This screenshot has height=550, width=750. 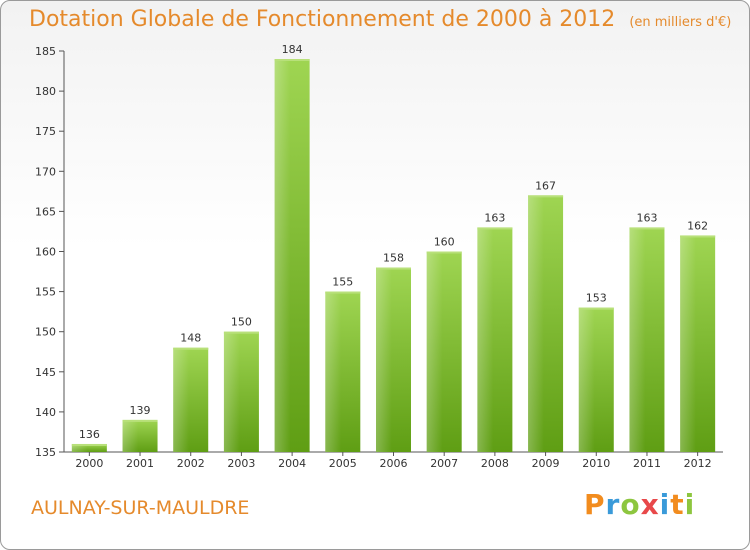 I want to click on y-tick-label: 140, so click(x=45, y=412).